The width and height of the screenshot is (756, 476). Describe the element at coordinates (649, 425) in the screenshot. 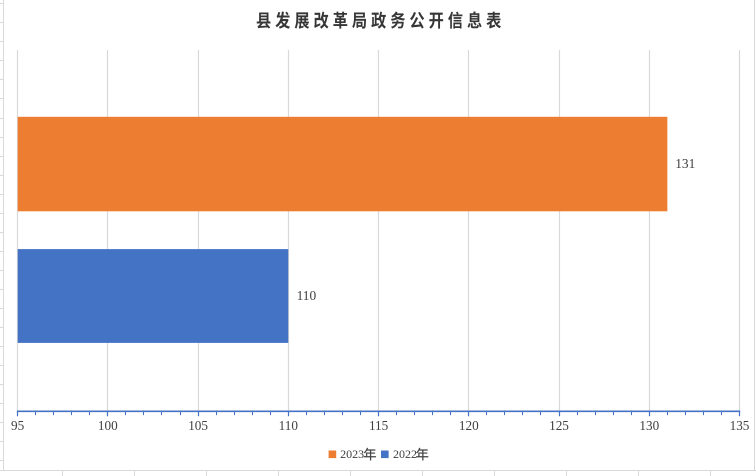

I see `svg-text: 130` at that location.